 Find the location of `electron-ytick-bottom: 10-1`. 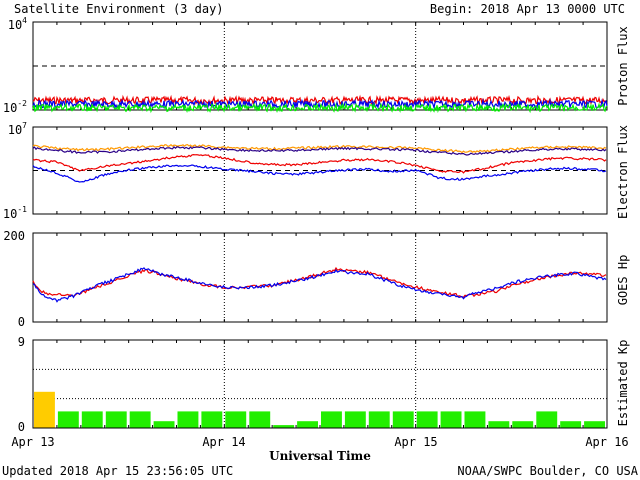

electron-ytick-bottom: 10-1 is located at coordinates (15, 213).